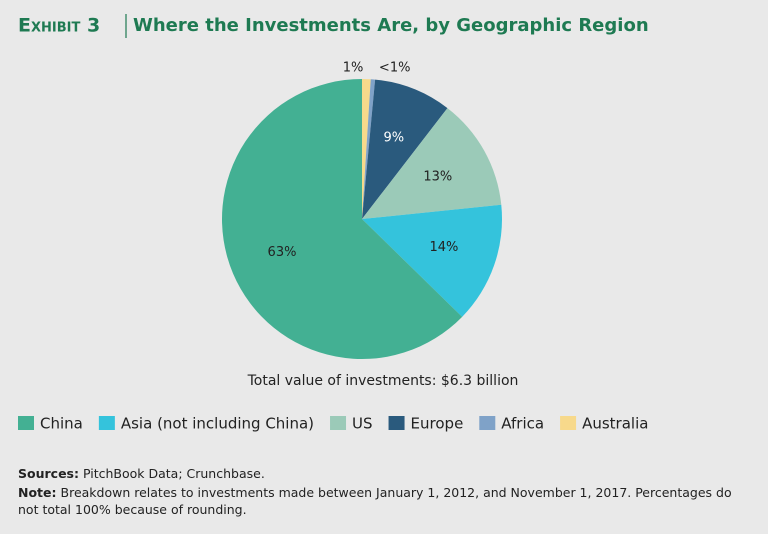 The height and width of the screenshot is (534, 768). Describe the element at coordinates (437, 176) in the screenshot. I see `data-label: 13%` at that location.